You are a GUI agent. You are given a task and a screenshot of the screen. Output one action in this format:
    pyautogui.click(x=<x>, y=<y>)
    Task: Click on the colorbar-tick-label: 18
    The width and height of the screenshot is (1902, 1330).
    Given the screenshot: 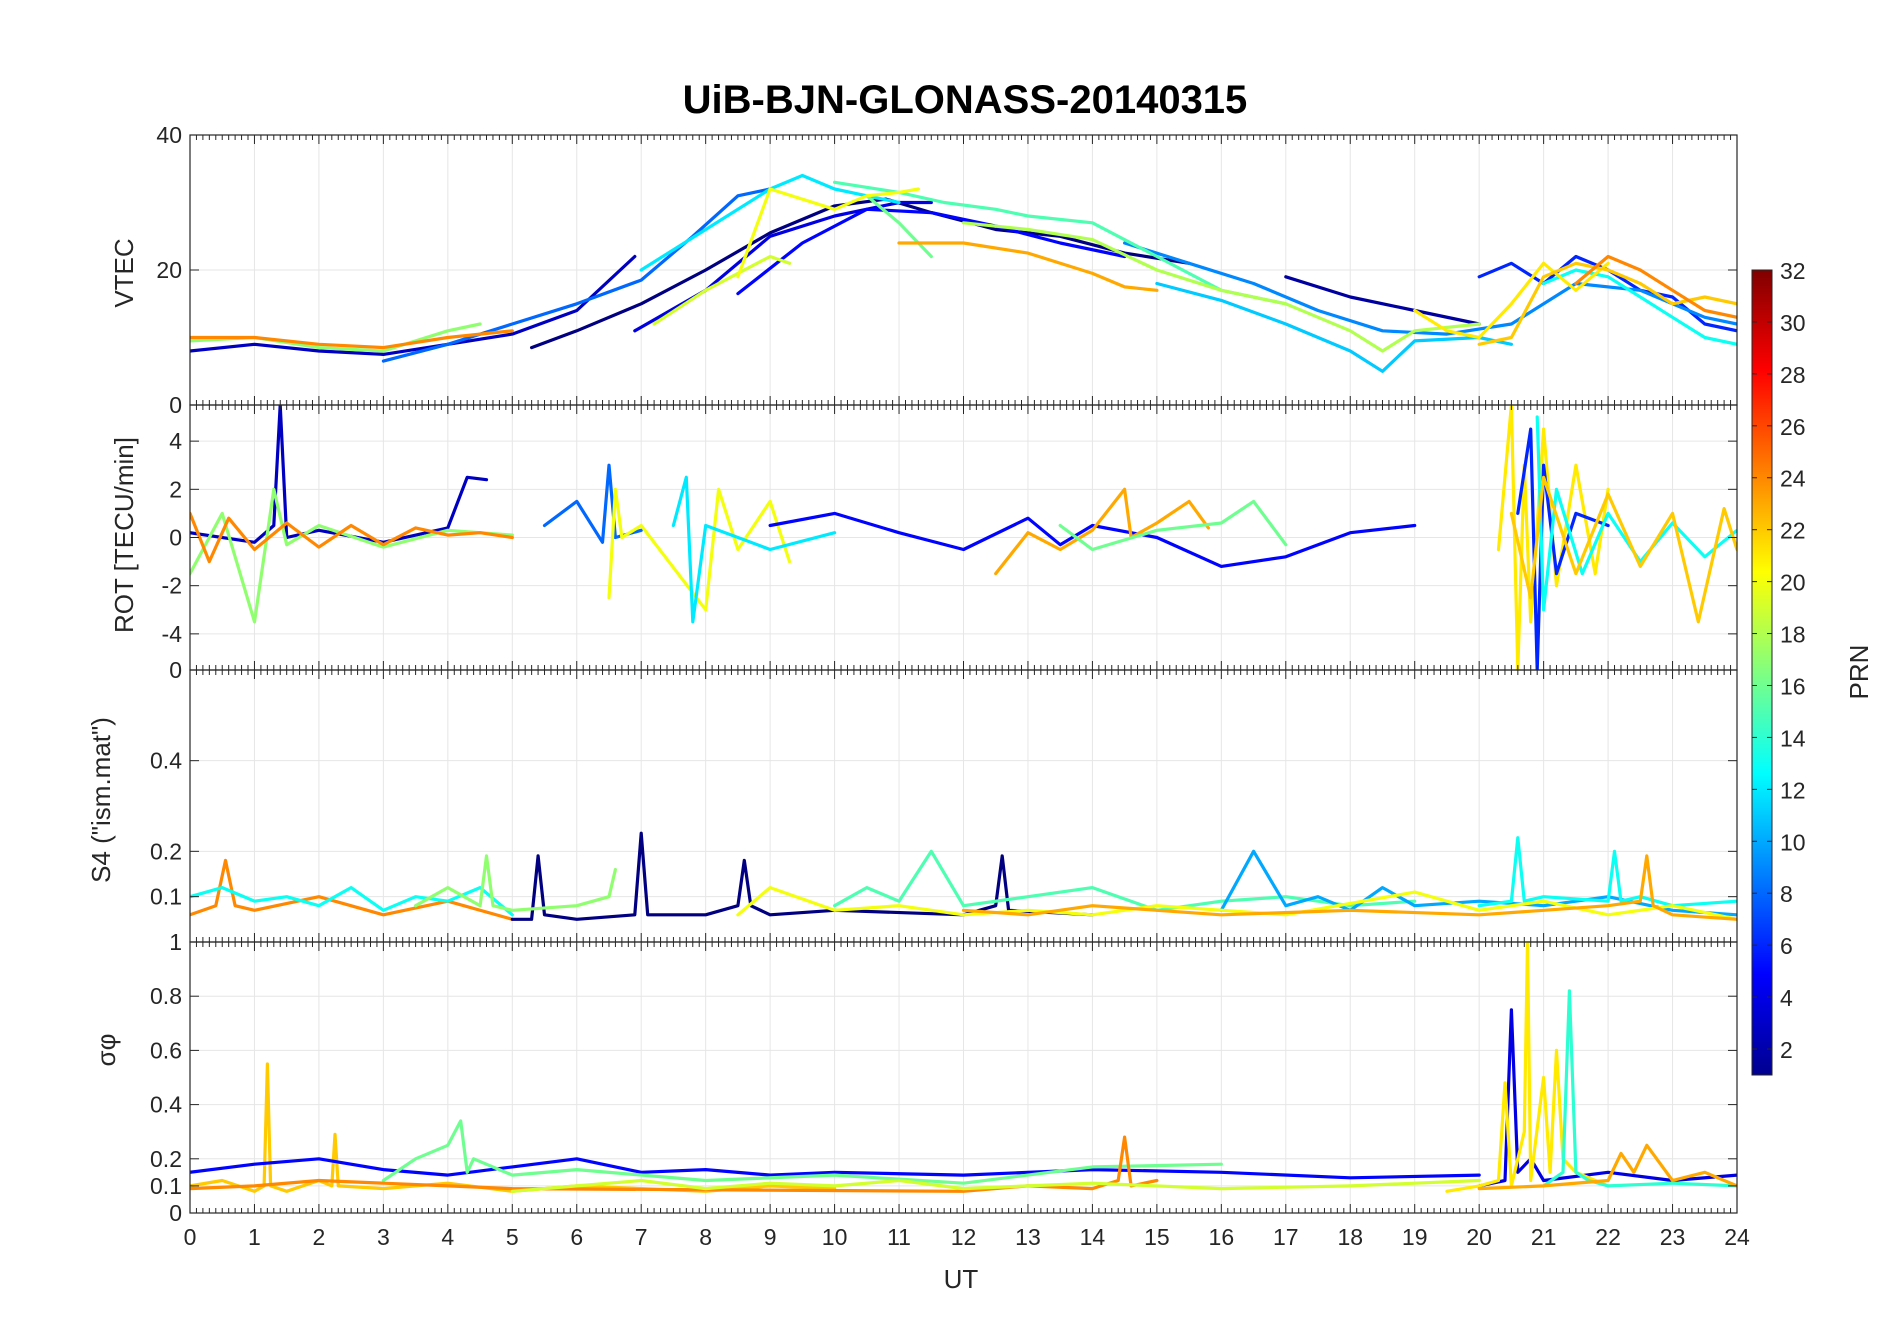 What is the action you would take?
    pyautogui.click(x=1793, y=635)
    